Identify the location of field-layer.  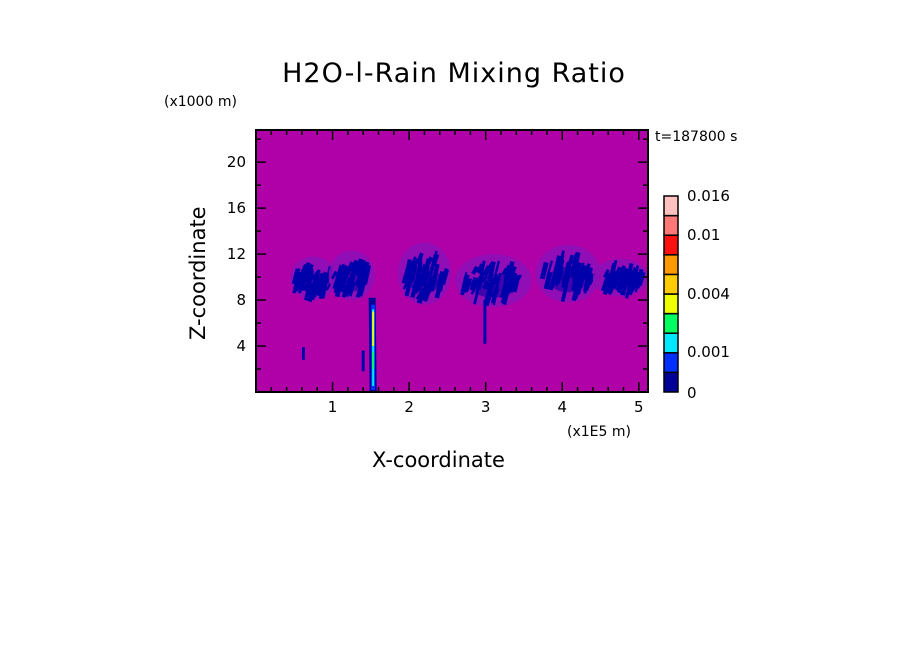
(469, 317).